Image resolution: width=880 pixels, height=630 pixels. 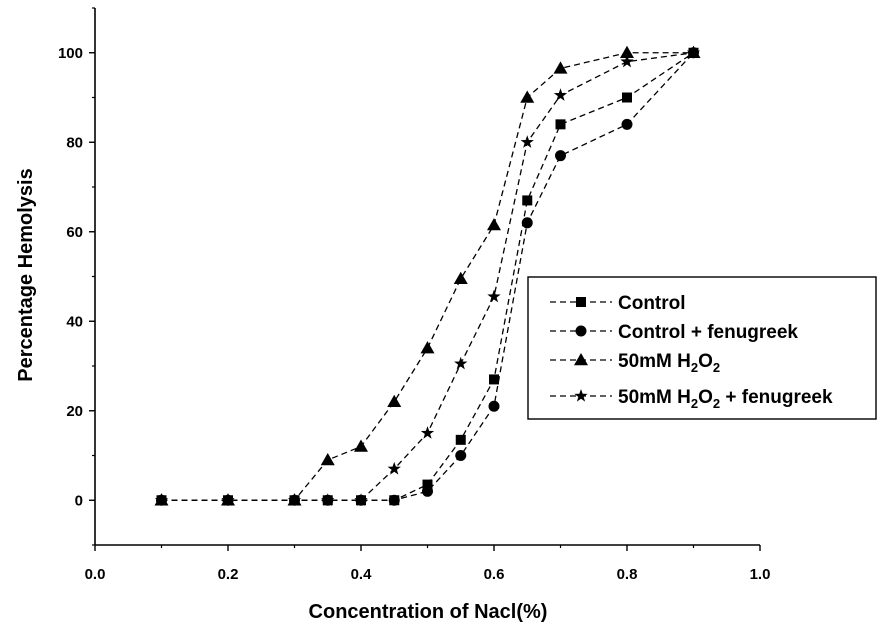 I want to click on x-tick-label: 0.8, so click(x=627, y=574).